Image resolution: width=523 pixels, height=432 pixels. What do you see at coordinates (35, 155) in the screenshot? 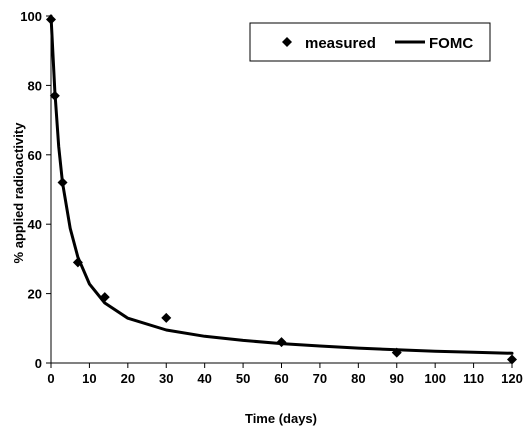
I see `y-tick-label: 60` at bounding box center [35, 155].